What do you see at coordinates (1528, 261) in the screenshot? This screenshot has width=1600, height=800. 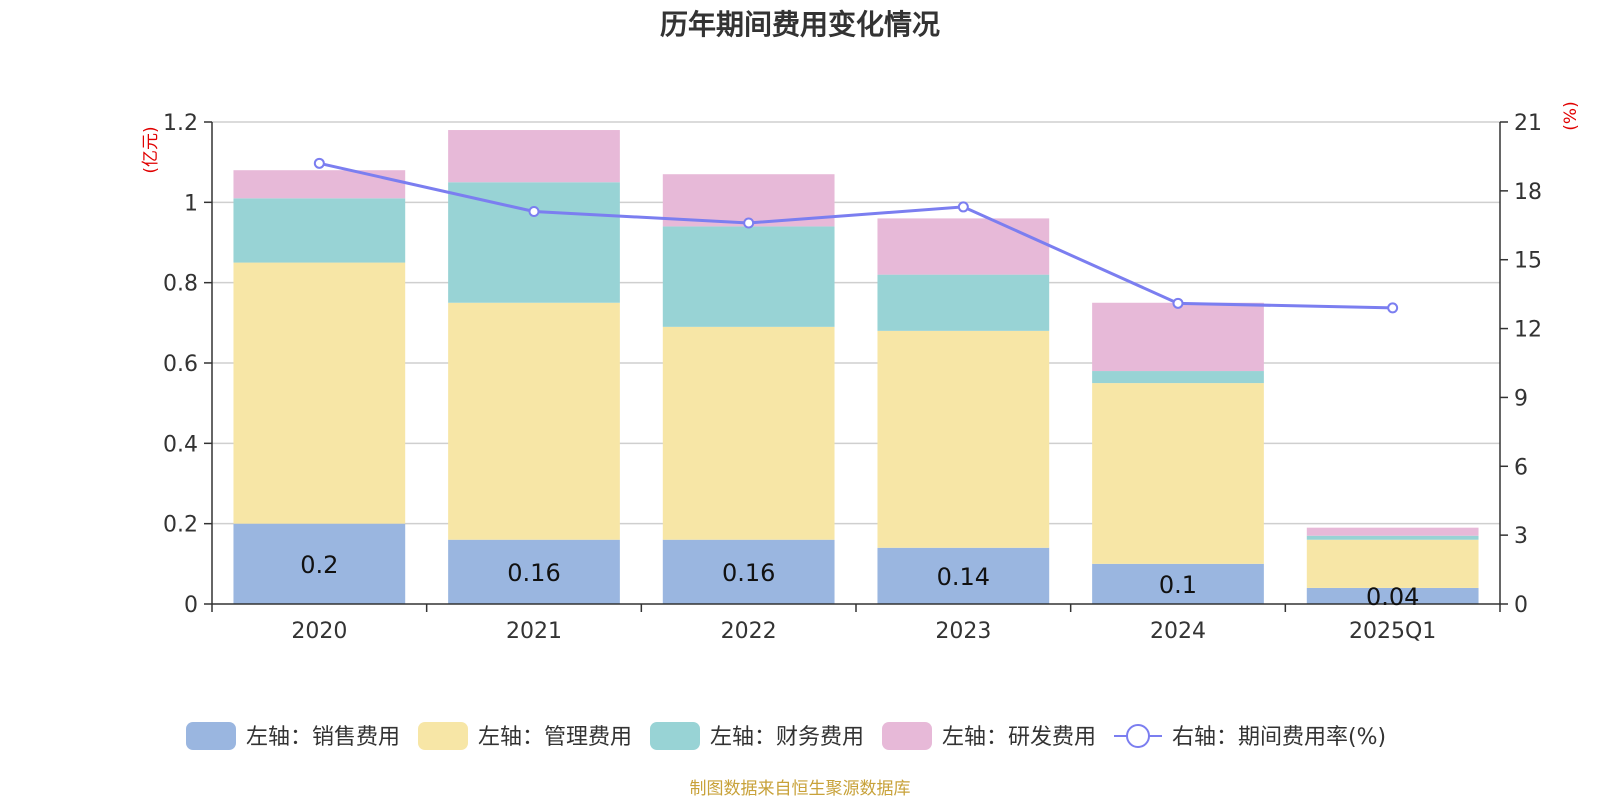 I see `right-axis-tick-label: 15` at bounding box center [1528, 261].